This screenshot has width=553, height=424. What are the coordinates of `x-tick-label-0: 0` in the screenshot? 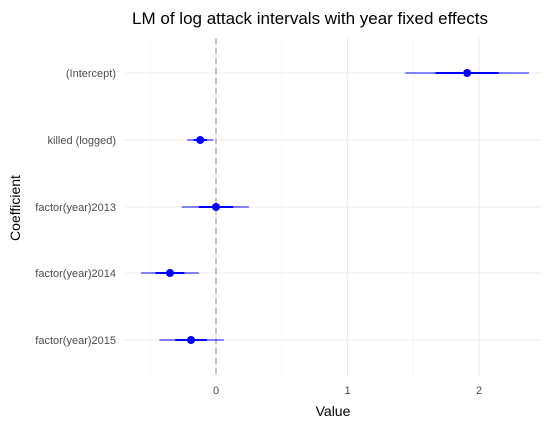 It's located at (216, 391).